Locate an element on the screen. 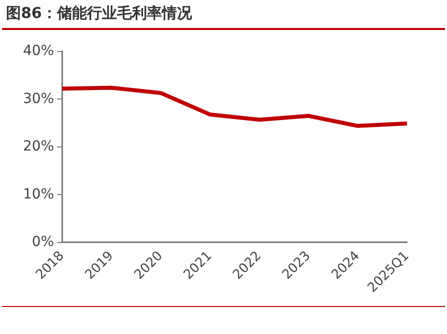 The width and height of the screenshot is (447, 334). y-tick-label: 30% is located at coordinates (38, 98).